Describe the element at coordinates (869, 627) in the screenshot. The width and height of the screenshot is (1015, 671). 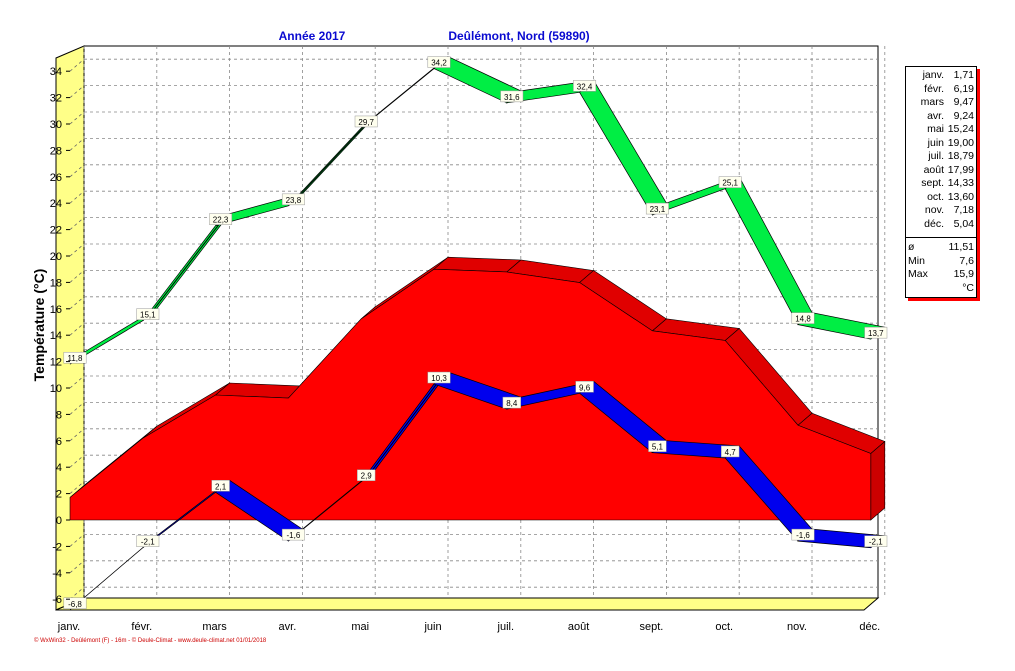
I see `x-tick-label: déc.` at that location.